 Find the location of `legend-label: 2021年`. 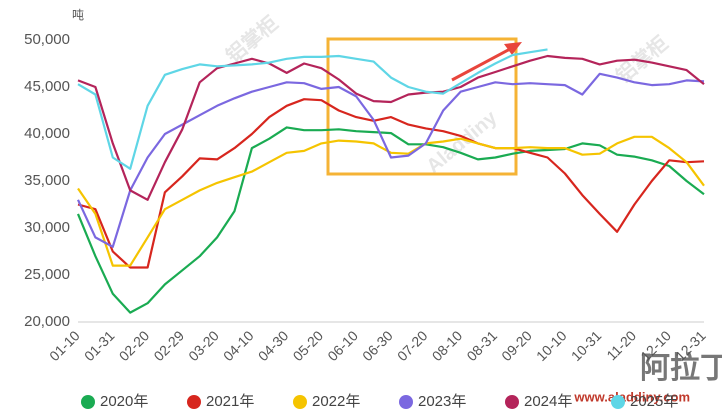

legend-label: 2021年 is located at coordinates (230, 401).